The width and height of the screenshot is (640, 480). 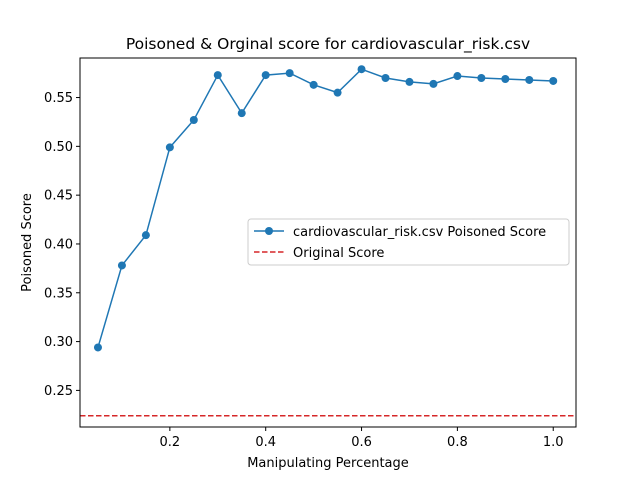 What do you see at coordinates (269, 231) in the screenshot?
I see `legend-marker-poisoned` at bounding box center [269, 231].